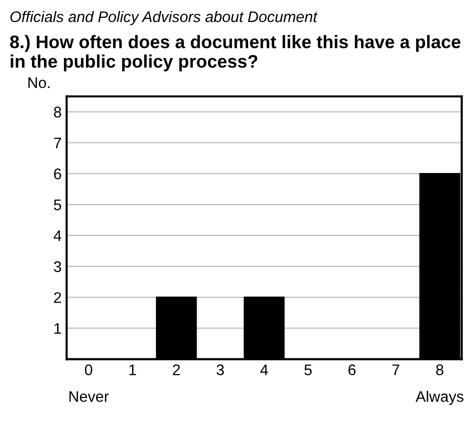 Image resolution: width=476 pixels, height=438 pixels. What do you see at coordinates (58, 266) in the screenshot?
I see `y-tick-label: 3` at bounding box center [58, 266].